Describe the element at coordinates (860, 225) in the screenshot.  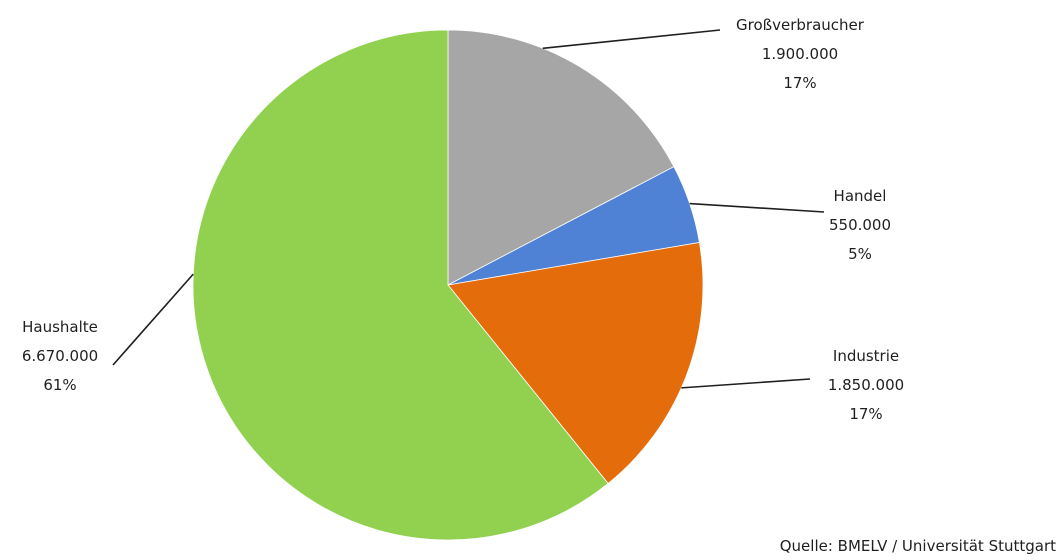
I see `slice-label-value: 550.000` at that location.